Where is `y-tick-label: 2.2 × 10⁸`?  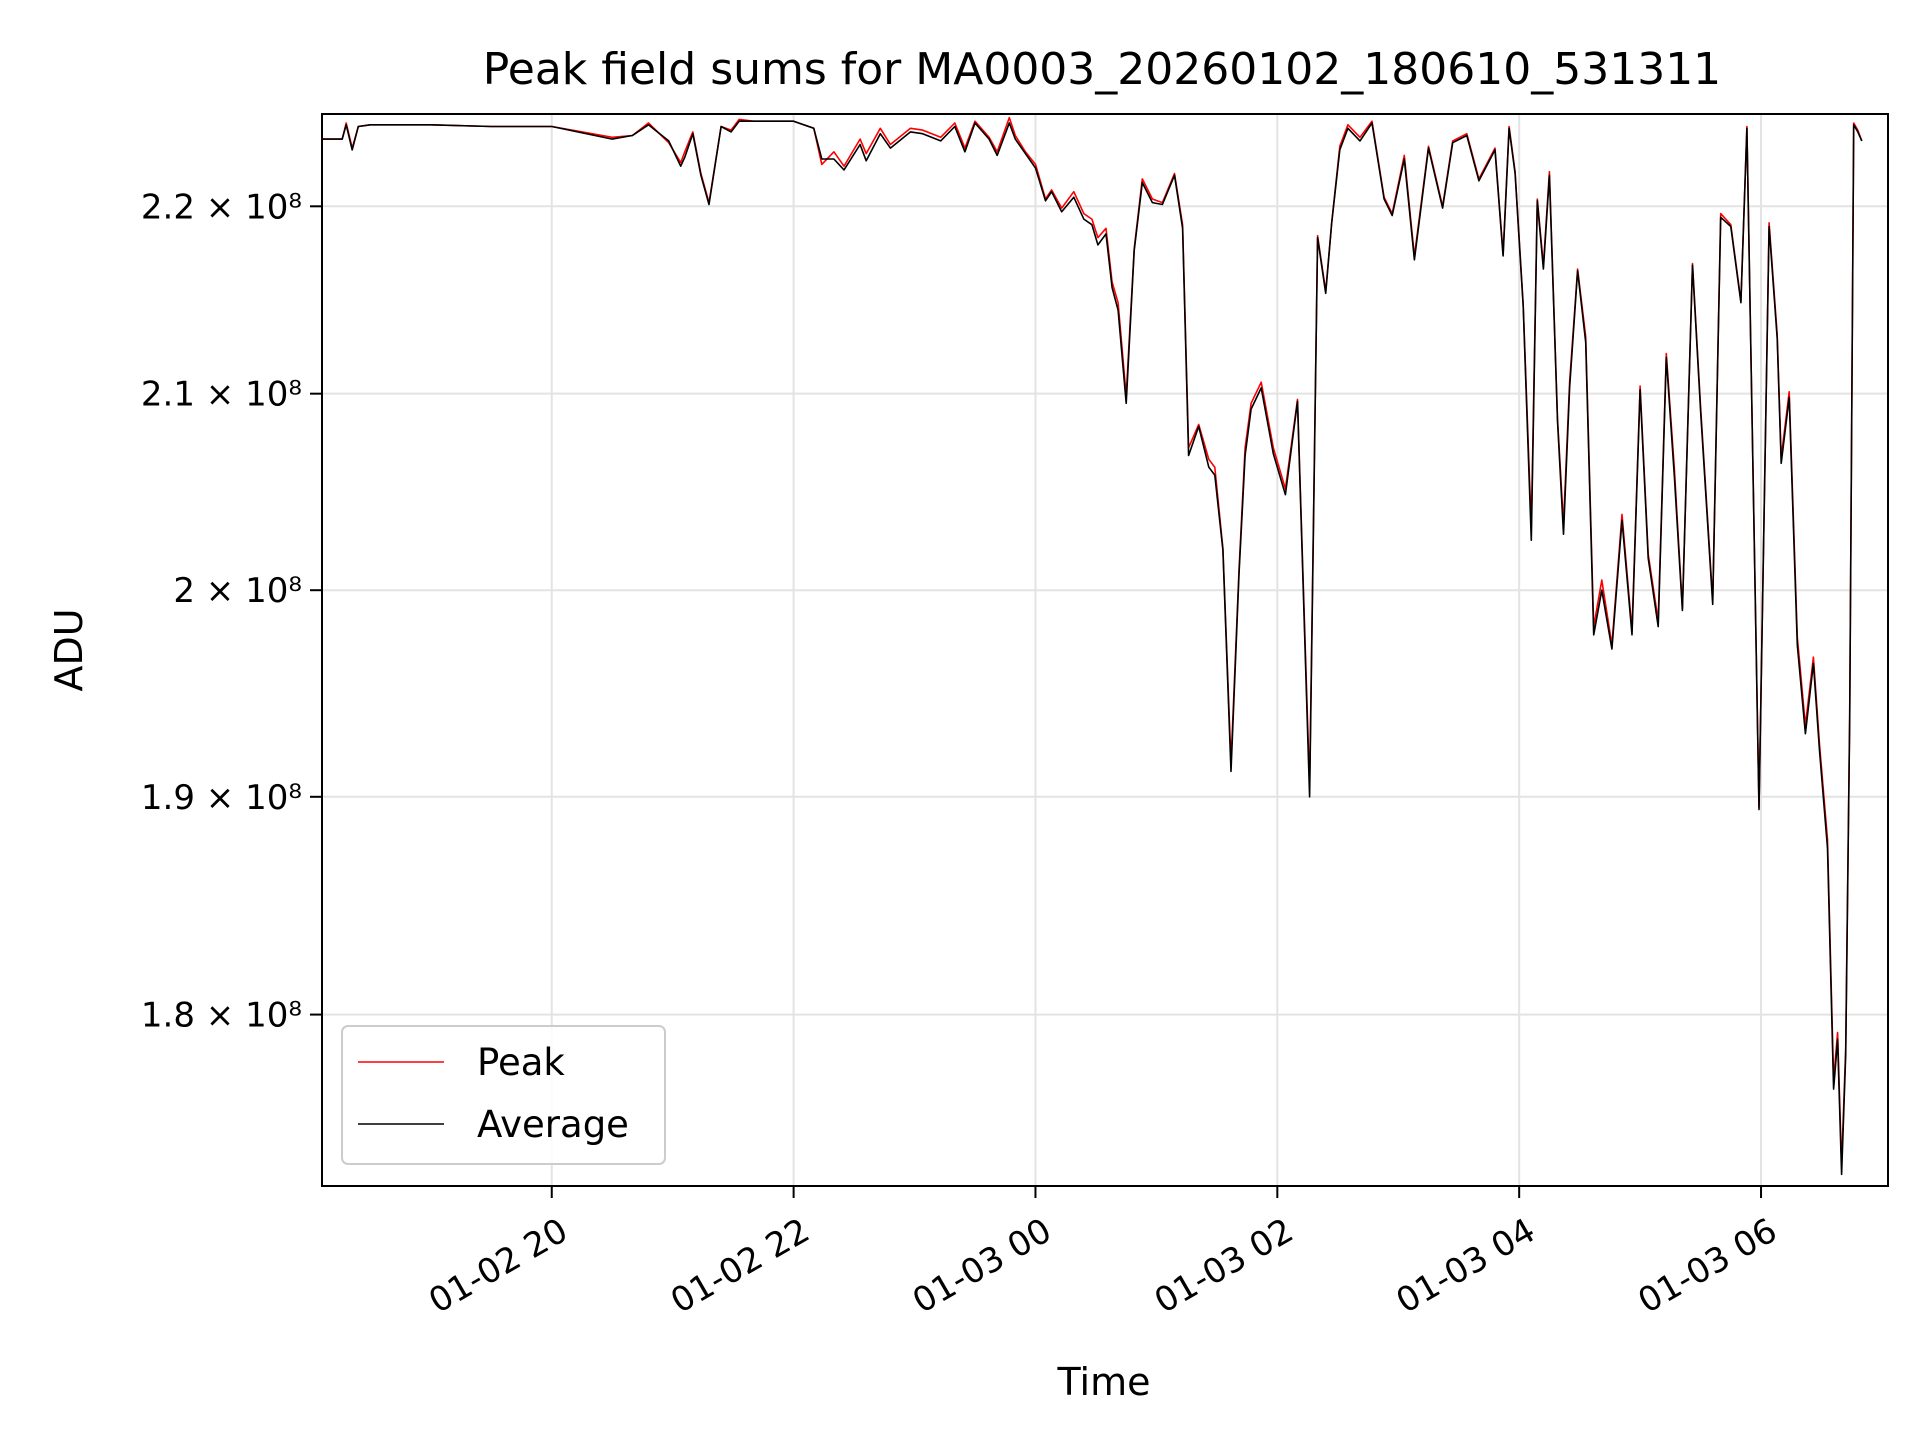 y-tick-label: 2.2 × 10⁸ is located at coordinates (221, 207).